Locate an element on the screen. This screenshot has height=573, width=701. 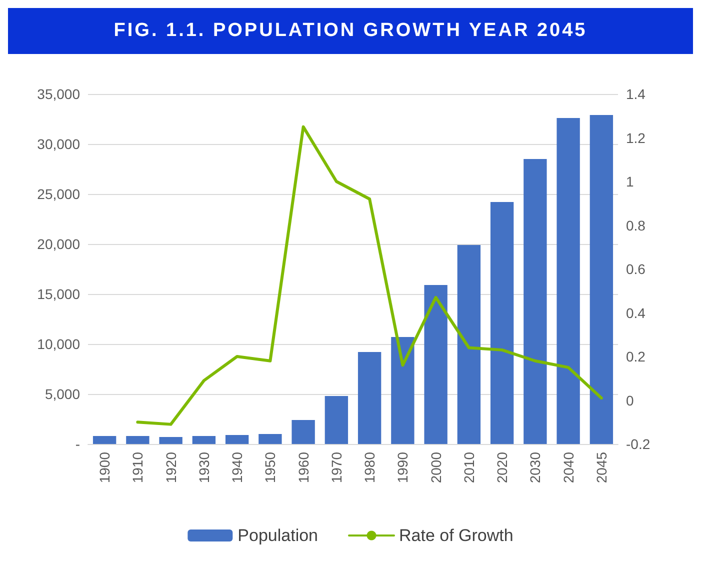
y2-tick-label: 0.4 is located at coordinates (636, 312).